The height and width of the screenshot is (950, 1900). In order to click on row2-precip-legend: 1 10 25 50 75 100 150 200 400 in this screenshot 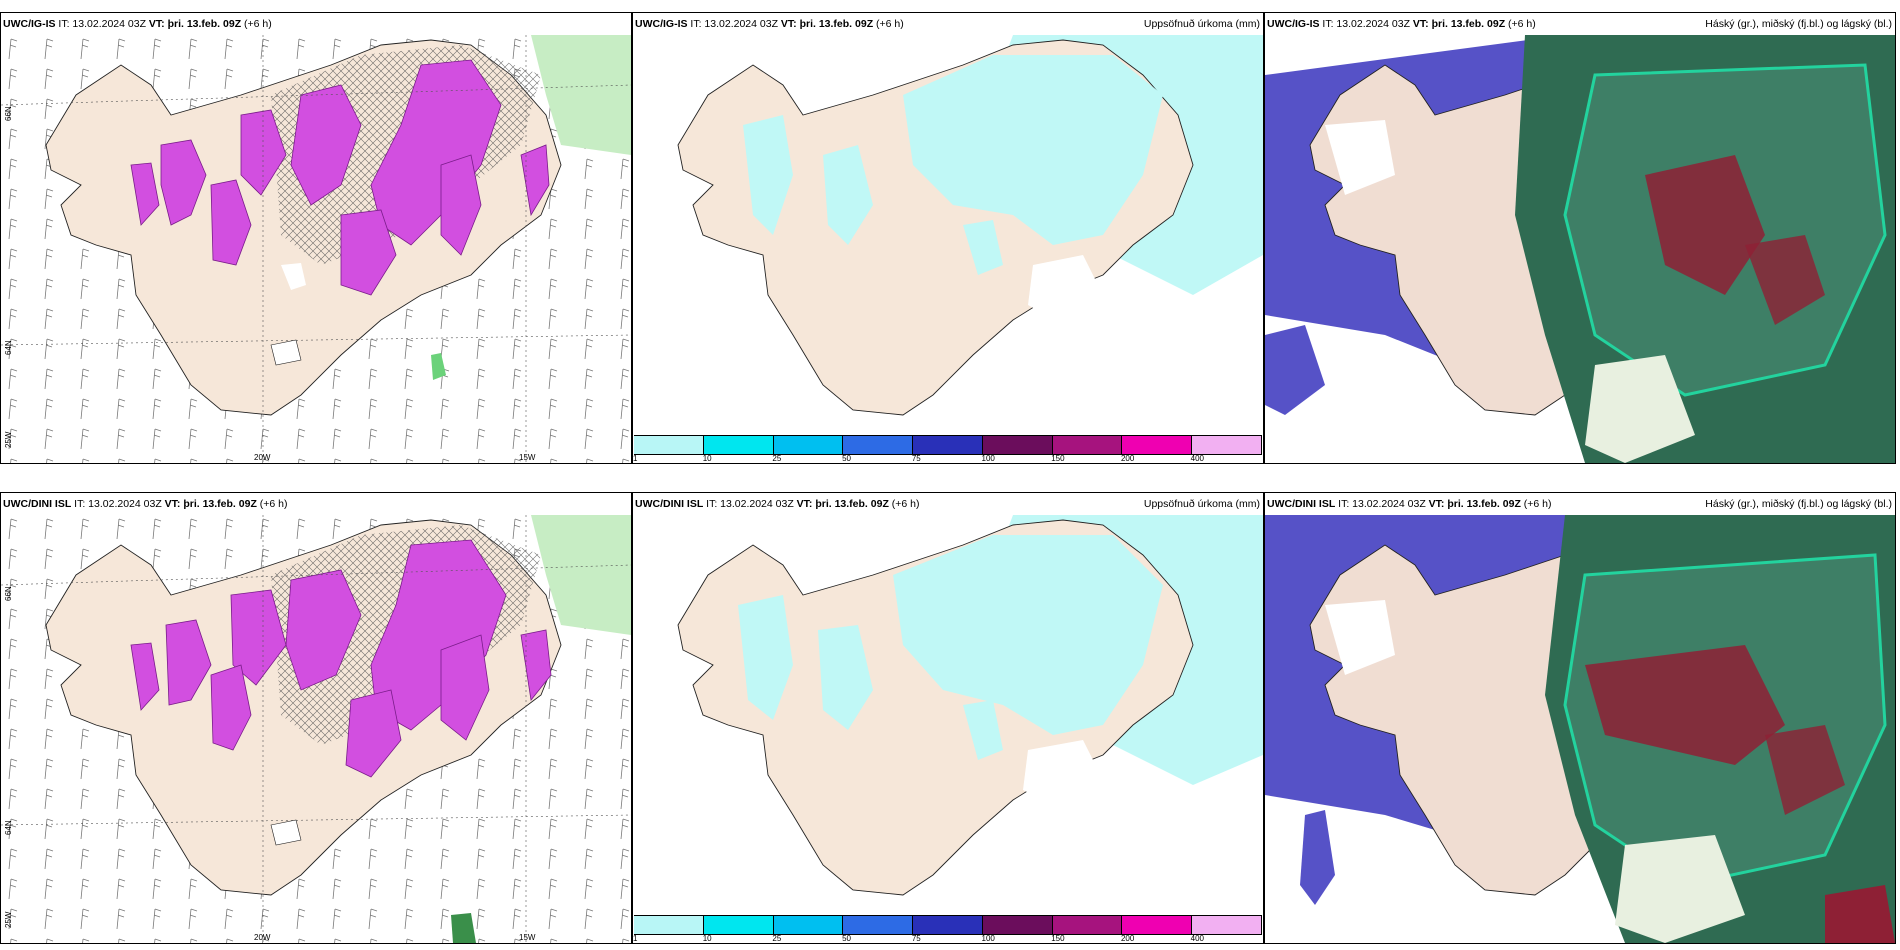, I will do `click(948, 929)`.